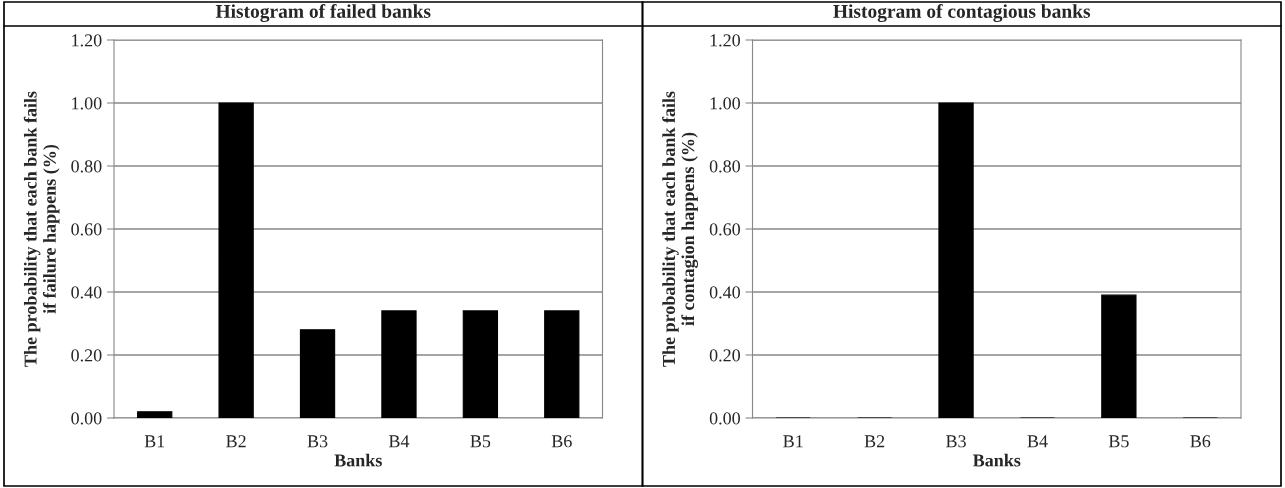  Describe the element at coordinates (41, 229) in the screenshot. I see `y-axis-title: The probability that each bank fails if failure happens (%)` at that location.